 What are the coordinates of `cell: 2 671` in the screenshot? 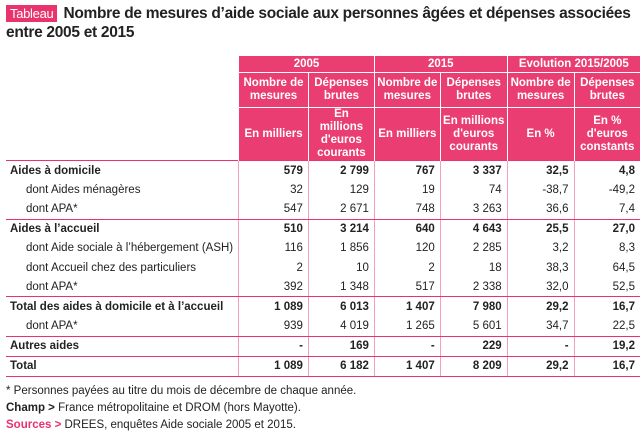 It's located at (341, 209).